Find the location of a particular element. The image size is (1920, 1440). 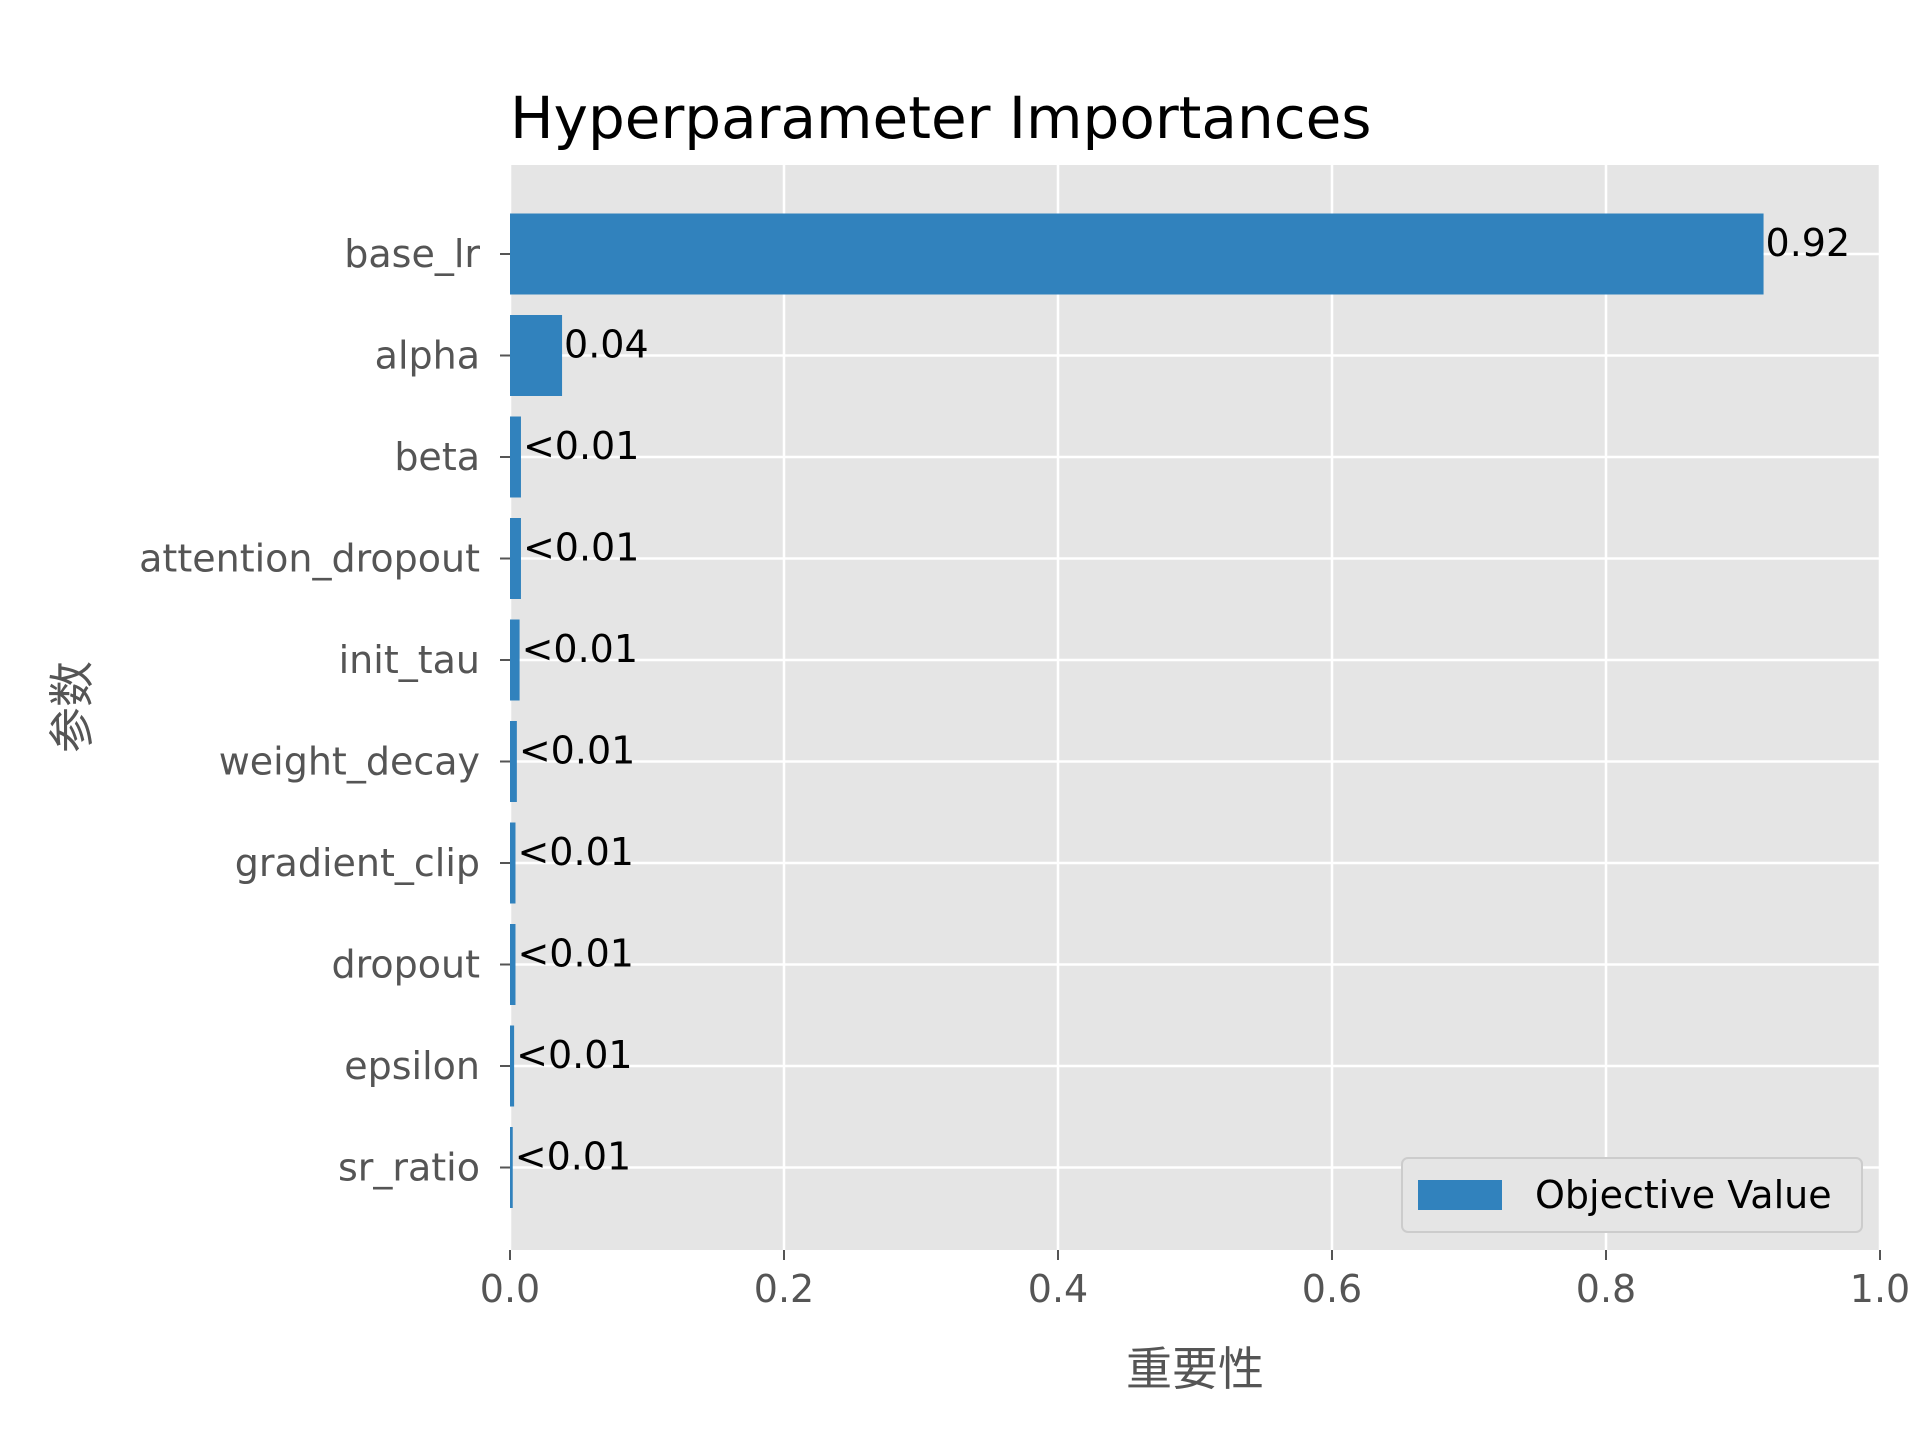

legend: Objective Value is located at coordinates (1632, 1195).